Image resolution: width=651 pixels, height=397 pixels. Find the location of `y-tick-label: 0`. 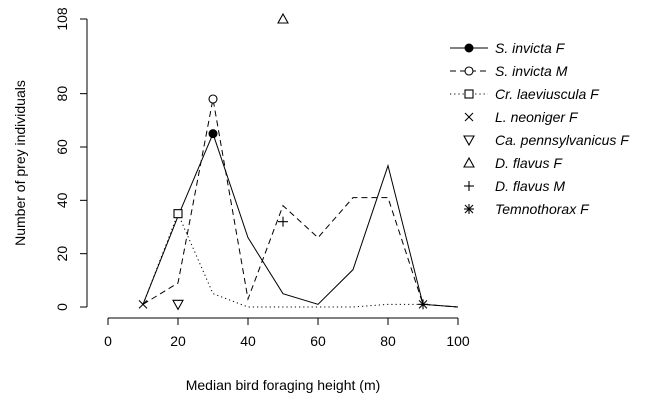

y-tick-label: 0 is located at coordinates (62, 307).